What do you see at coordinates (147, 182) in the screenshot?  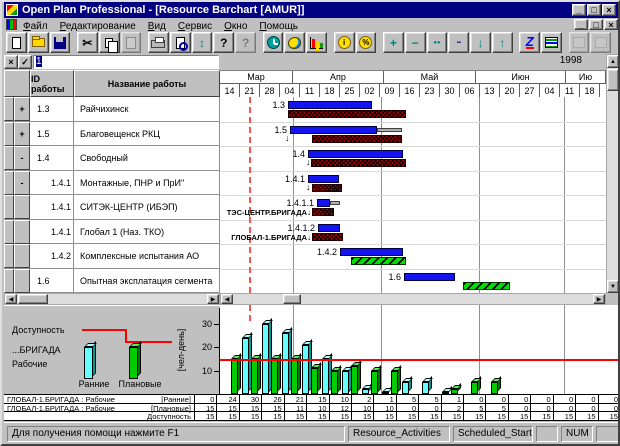 I see `activity-name-cell: Монтажные, ПНР и ПрИ"` at bounding box center [147, 182].